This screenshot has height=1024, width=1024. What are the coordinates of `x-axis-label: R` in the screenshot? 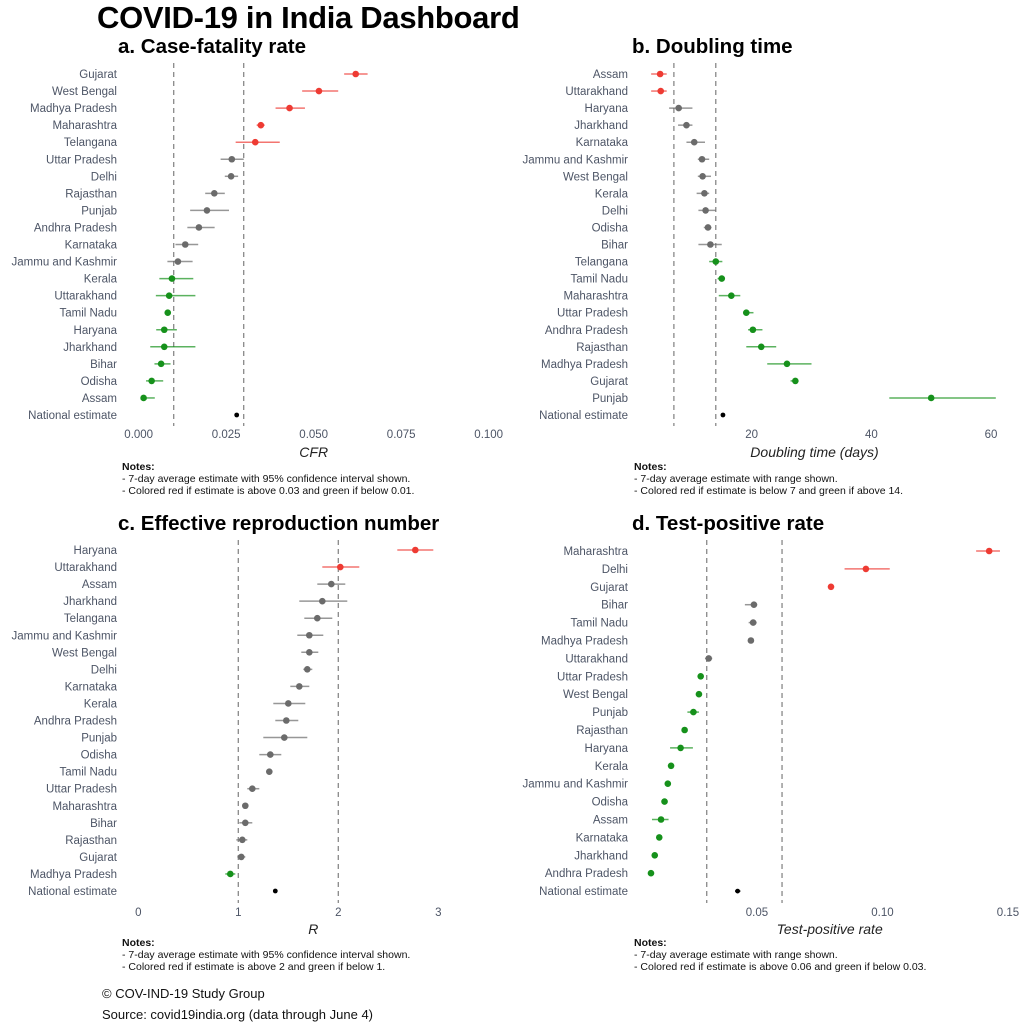 It's located at (313, 929).